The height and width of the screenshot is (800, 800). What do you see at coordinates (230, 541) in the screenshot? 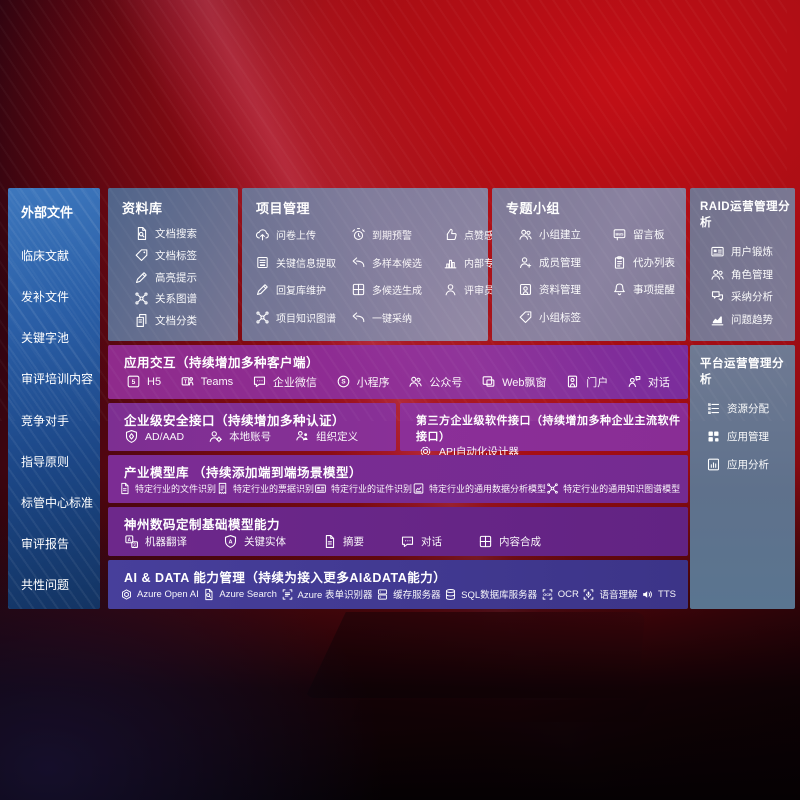
I see `shield-a-icon: A` at bounding box center [230, 541].